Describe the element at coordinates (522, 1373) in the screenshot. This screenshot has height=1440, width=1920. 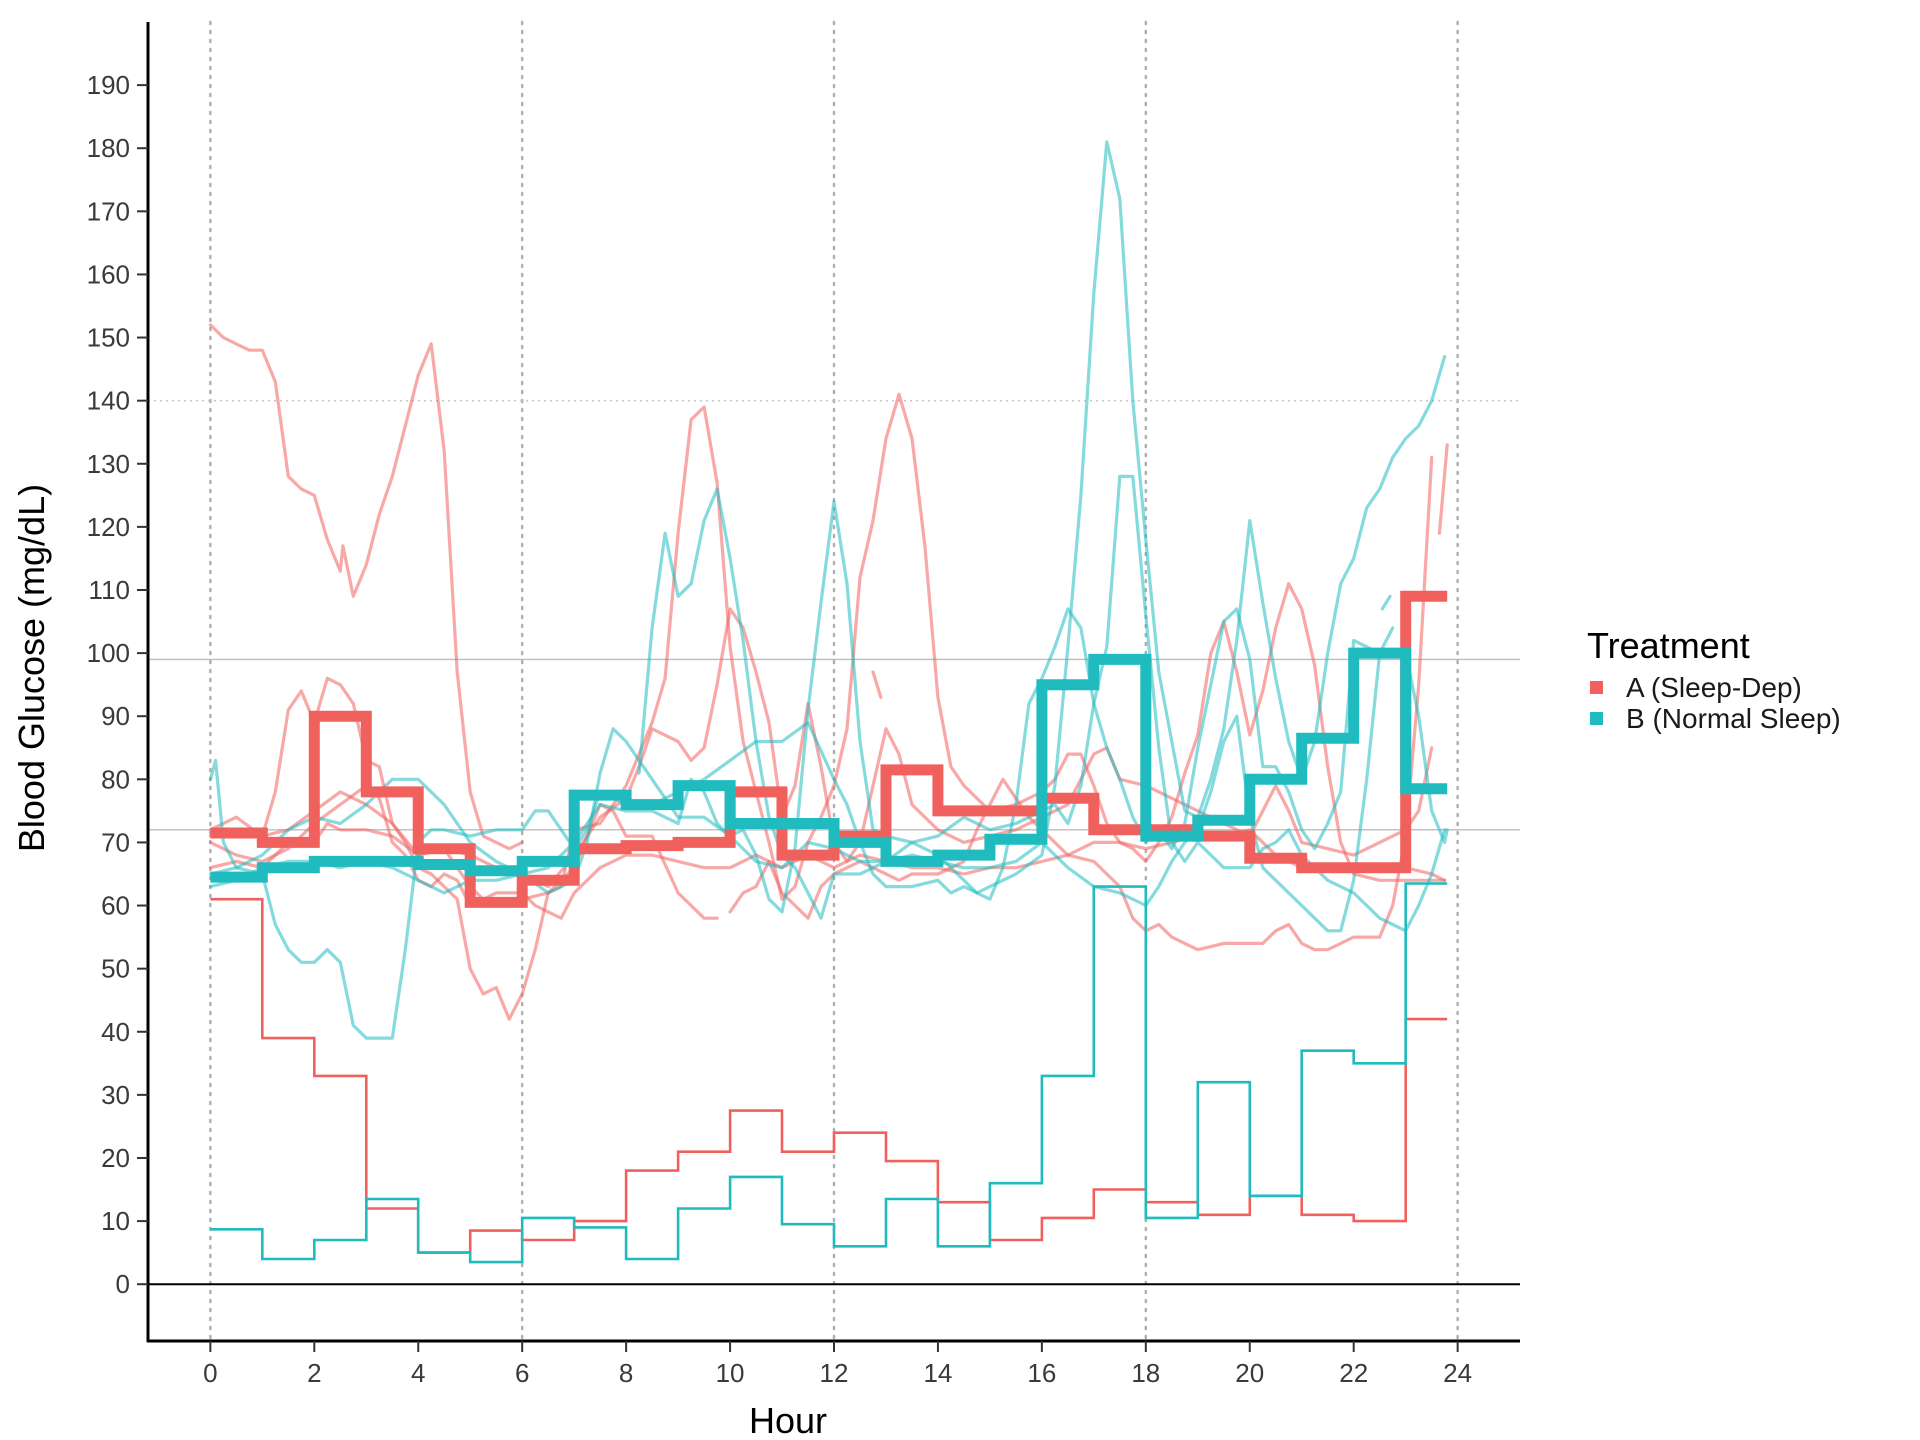
I see `x-tick-label-6: 6` at that location.